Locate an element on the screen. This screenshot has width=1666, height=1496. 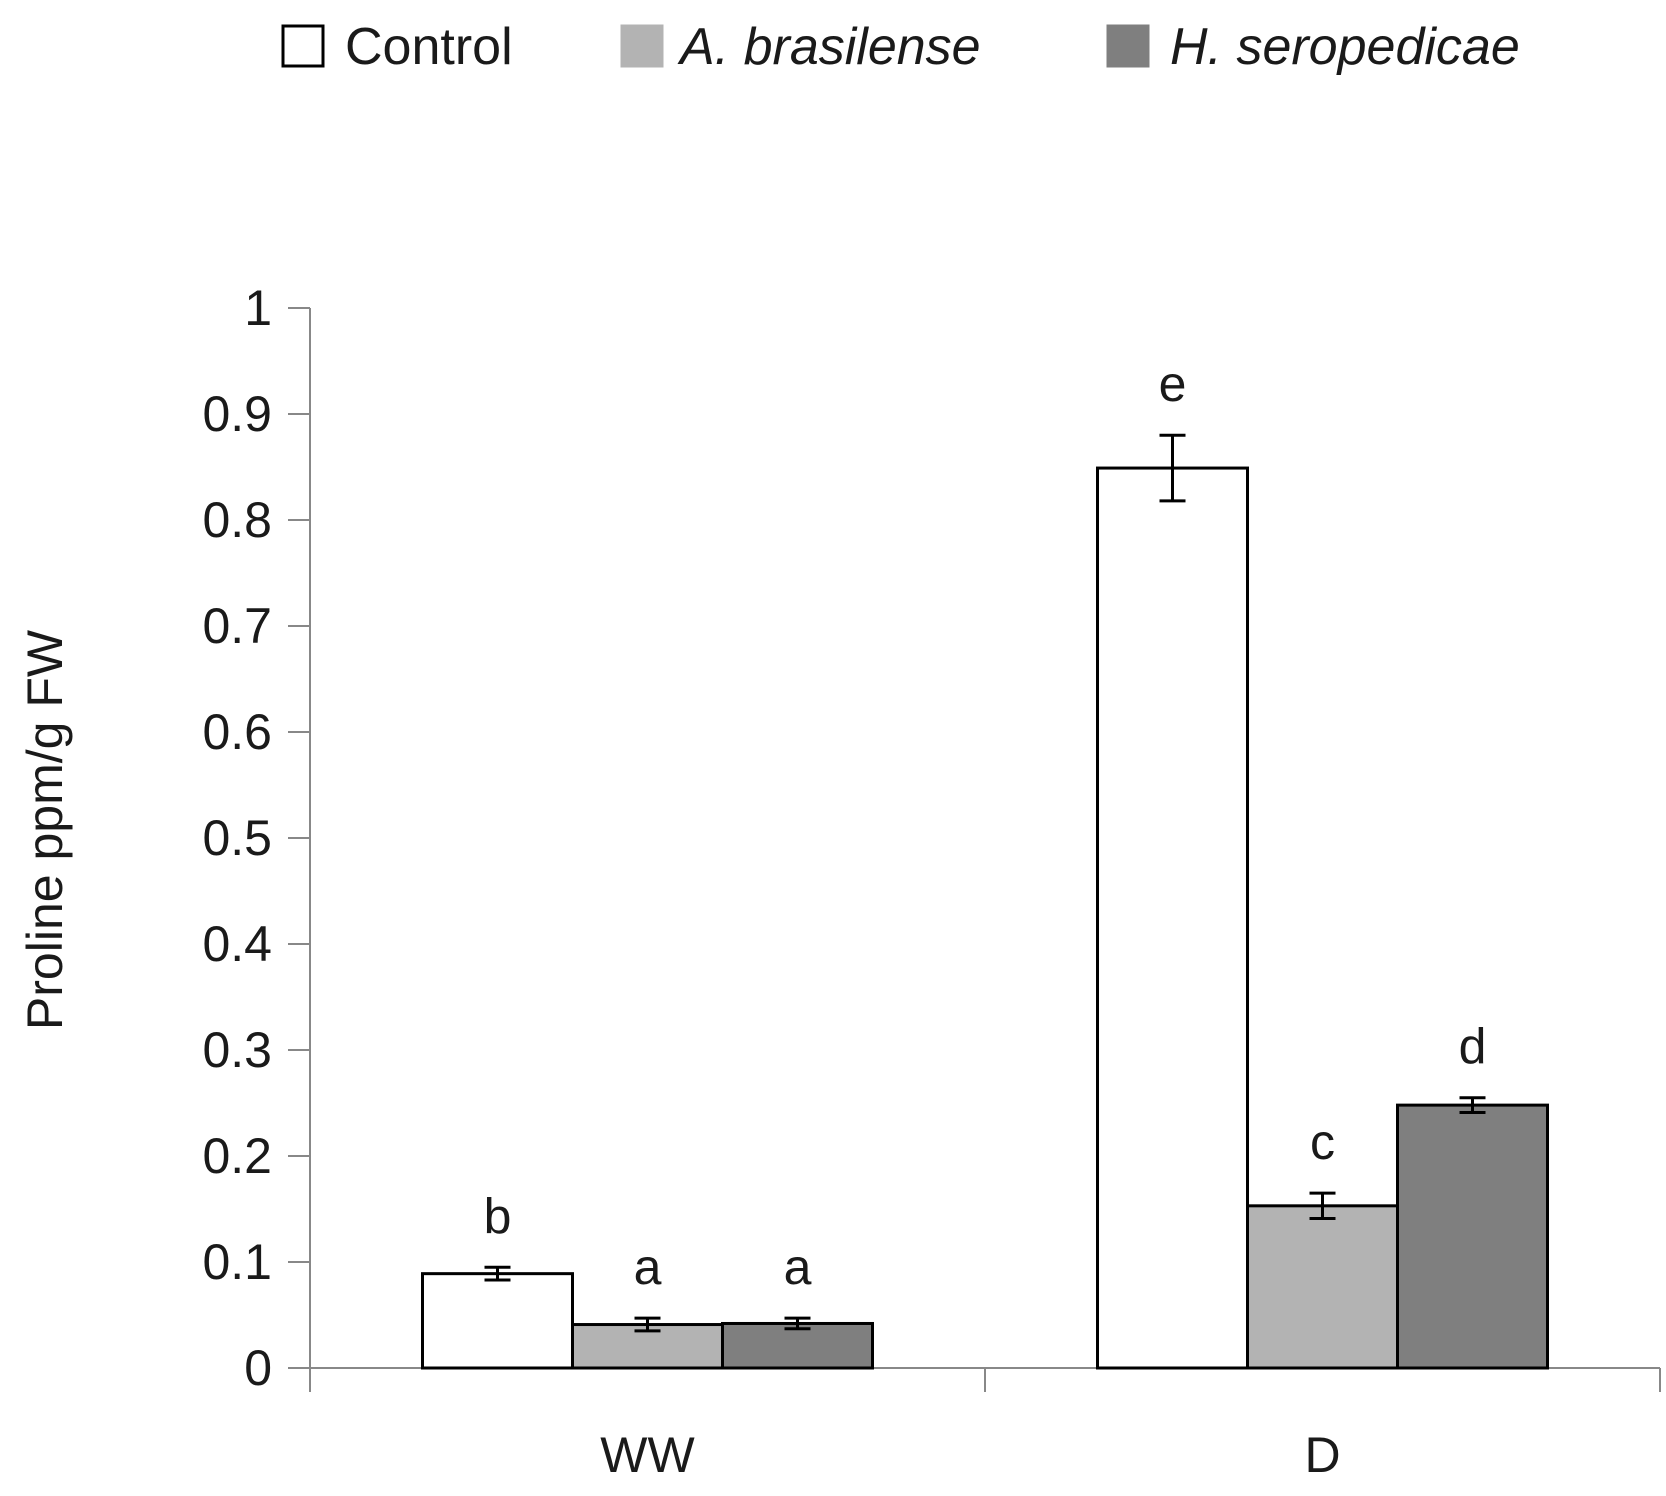
legend-label: A. brasilense is located at coordinates (829, 47).